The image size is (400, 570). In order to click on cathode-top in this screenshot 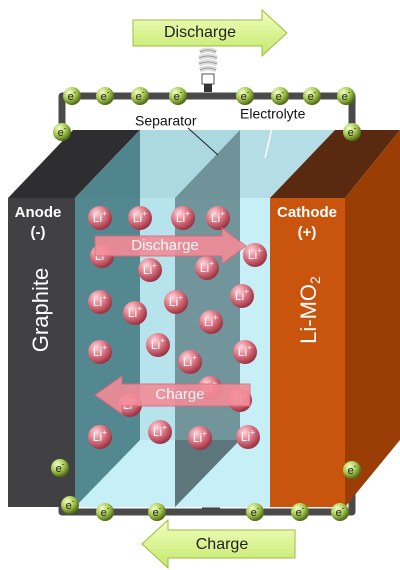, I will do `click(335, 164)`.